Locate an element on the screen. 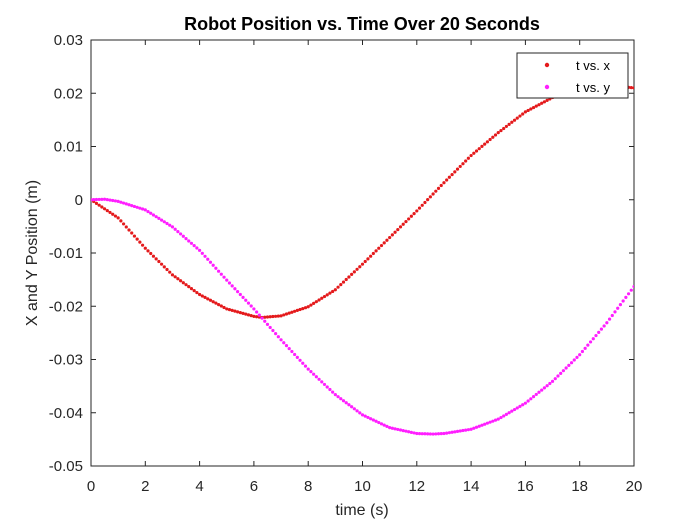  y-tick-label: 0.02 is located at coordinates (68, 93).